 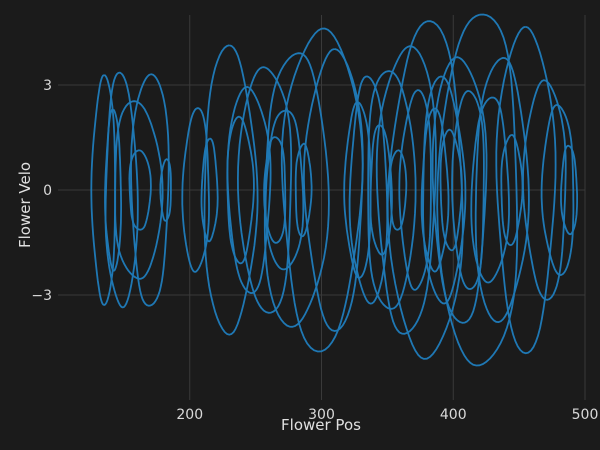 I want to click on y-tick-label: 0, so click(x=47, y=191).